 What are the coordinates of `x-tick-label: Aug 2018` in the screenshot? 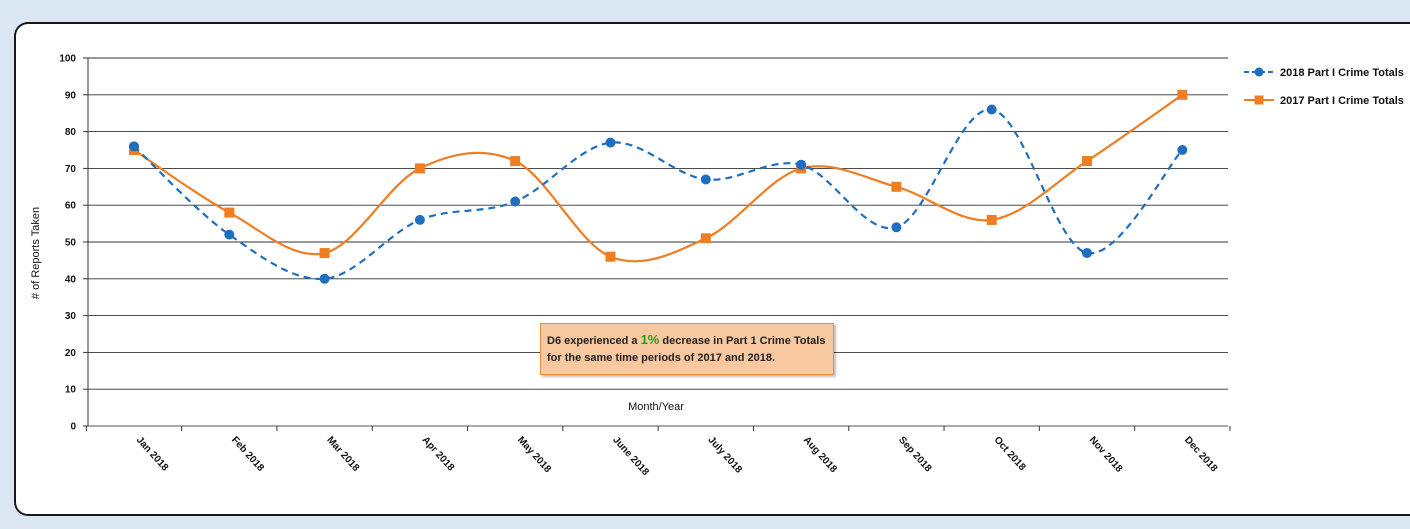 It's located at (820, 455).